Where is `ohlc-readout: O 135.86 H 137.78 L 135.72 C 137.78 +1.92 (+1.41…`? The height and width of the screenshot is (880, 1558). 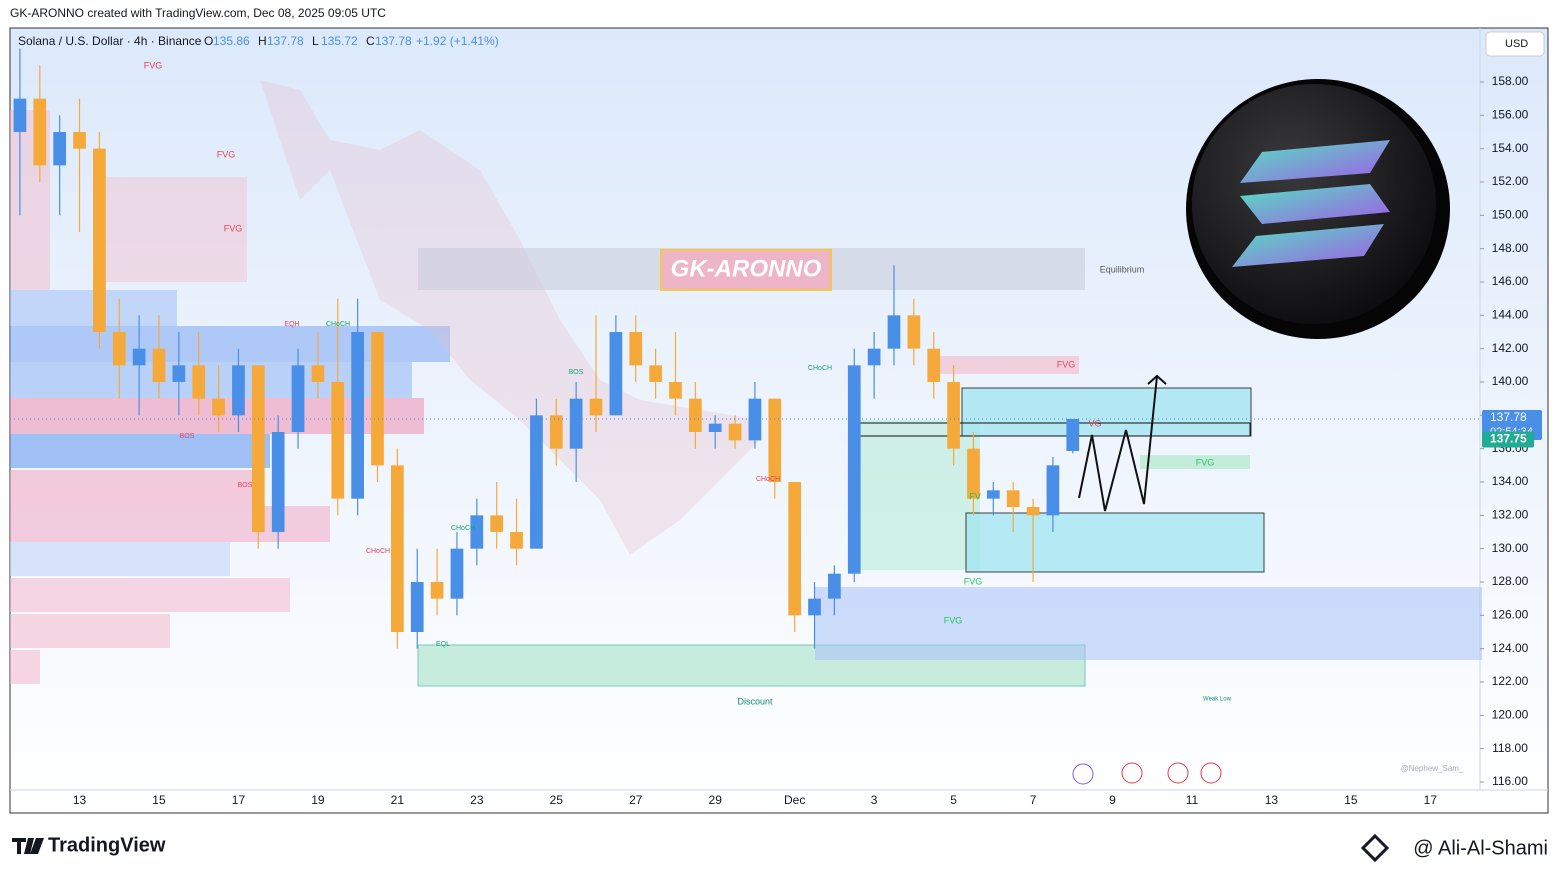 ohlc-readout: O 135.86 H 137.78 L 135.72 C 137.78 +1.92 (+1.41… is located at coordinates (351, 41).